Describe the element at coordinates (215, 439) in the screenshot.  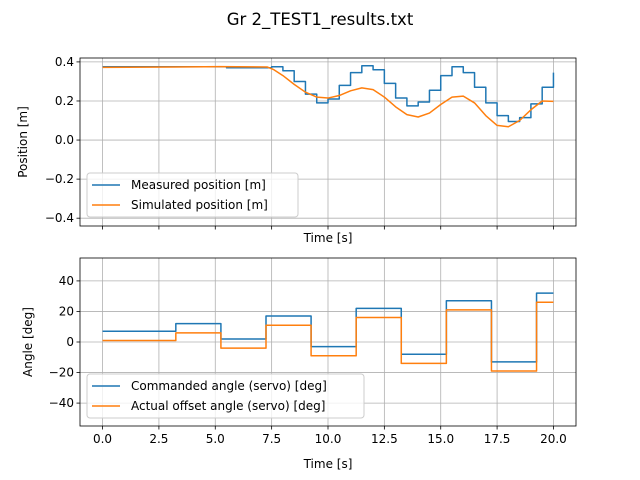
I see `x-tick-label: 5.0` at that location.